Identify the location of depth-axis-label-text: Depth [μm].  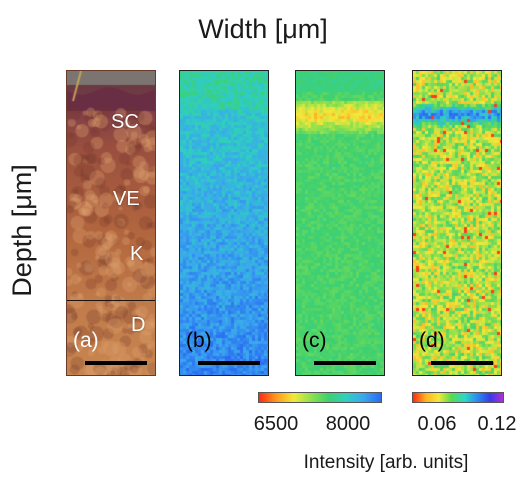
(21, 230).